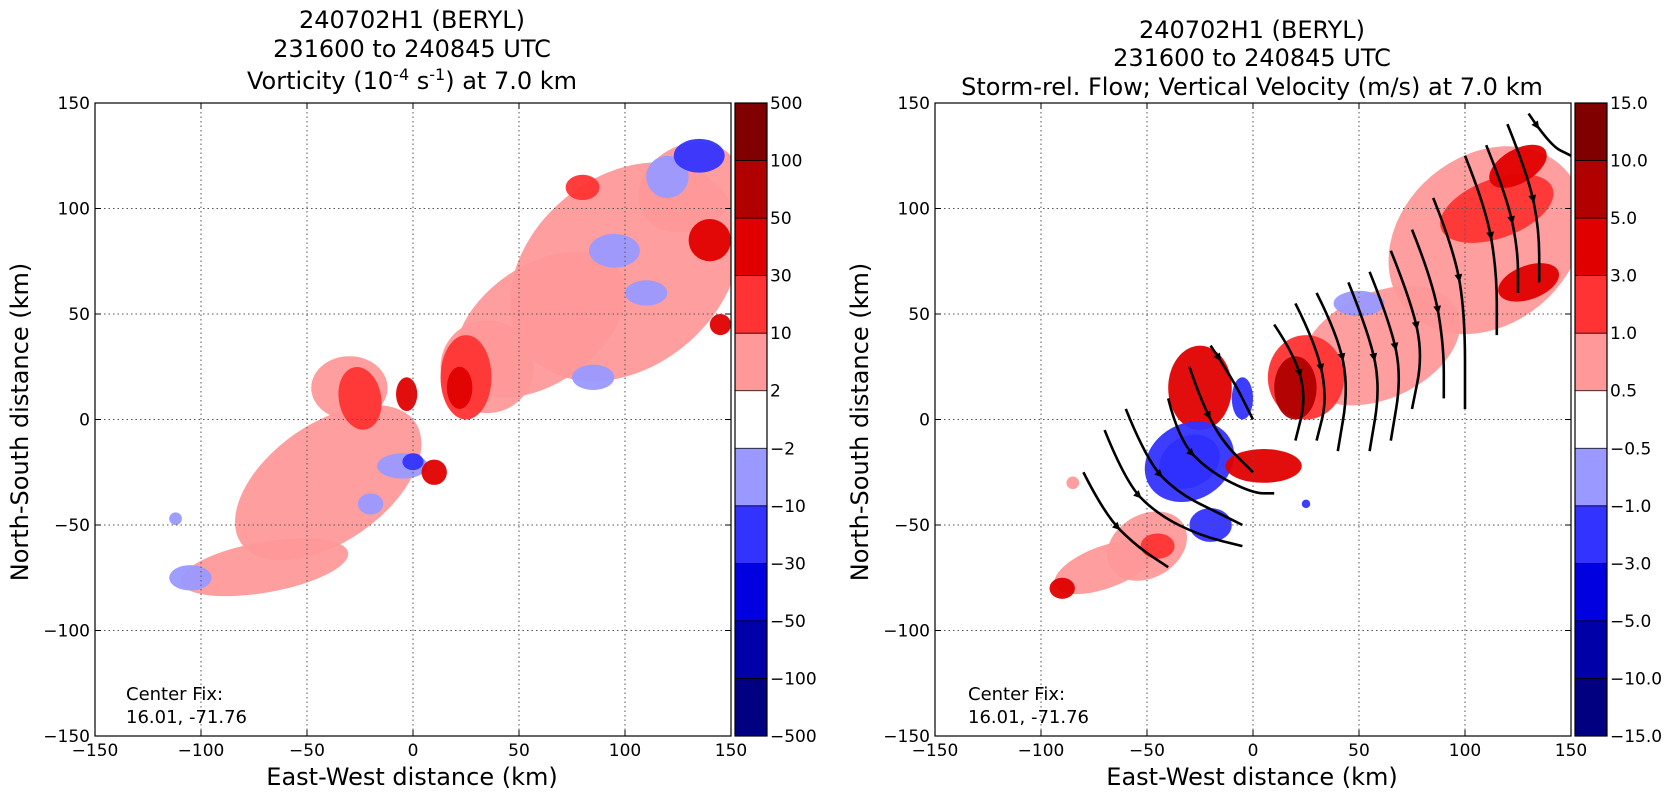  What do you see at coordinates (201, 751) in the screenshot?
I see `x-tick-label: −100` at bounding box center [201, 751].